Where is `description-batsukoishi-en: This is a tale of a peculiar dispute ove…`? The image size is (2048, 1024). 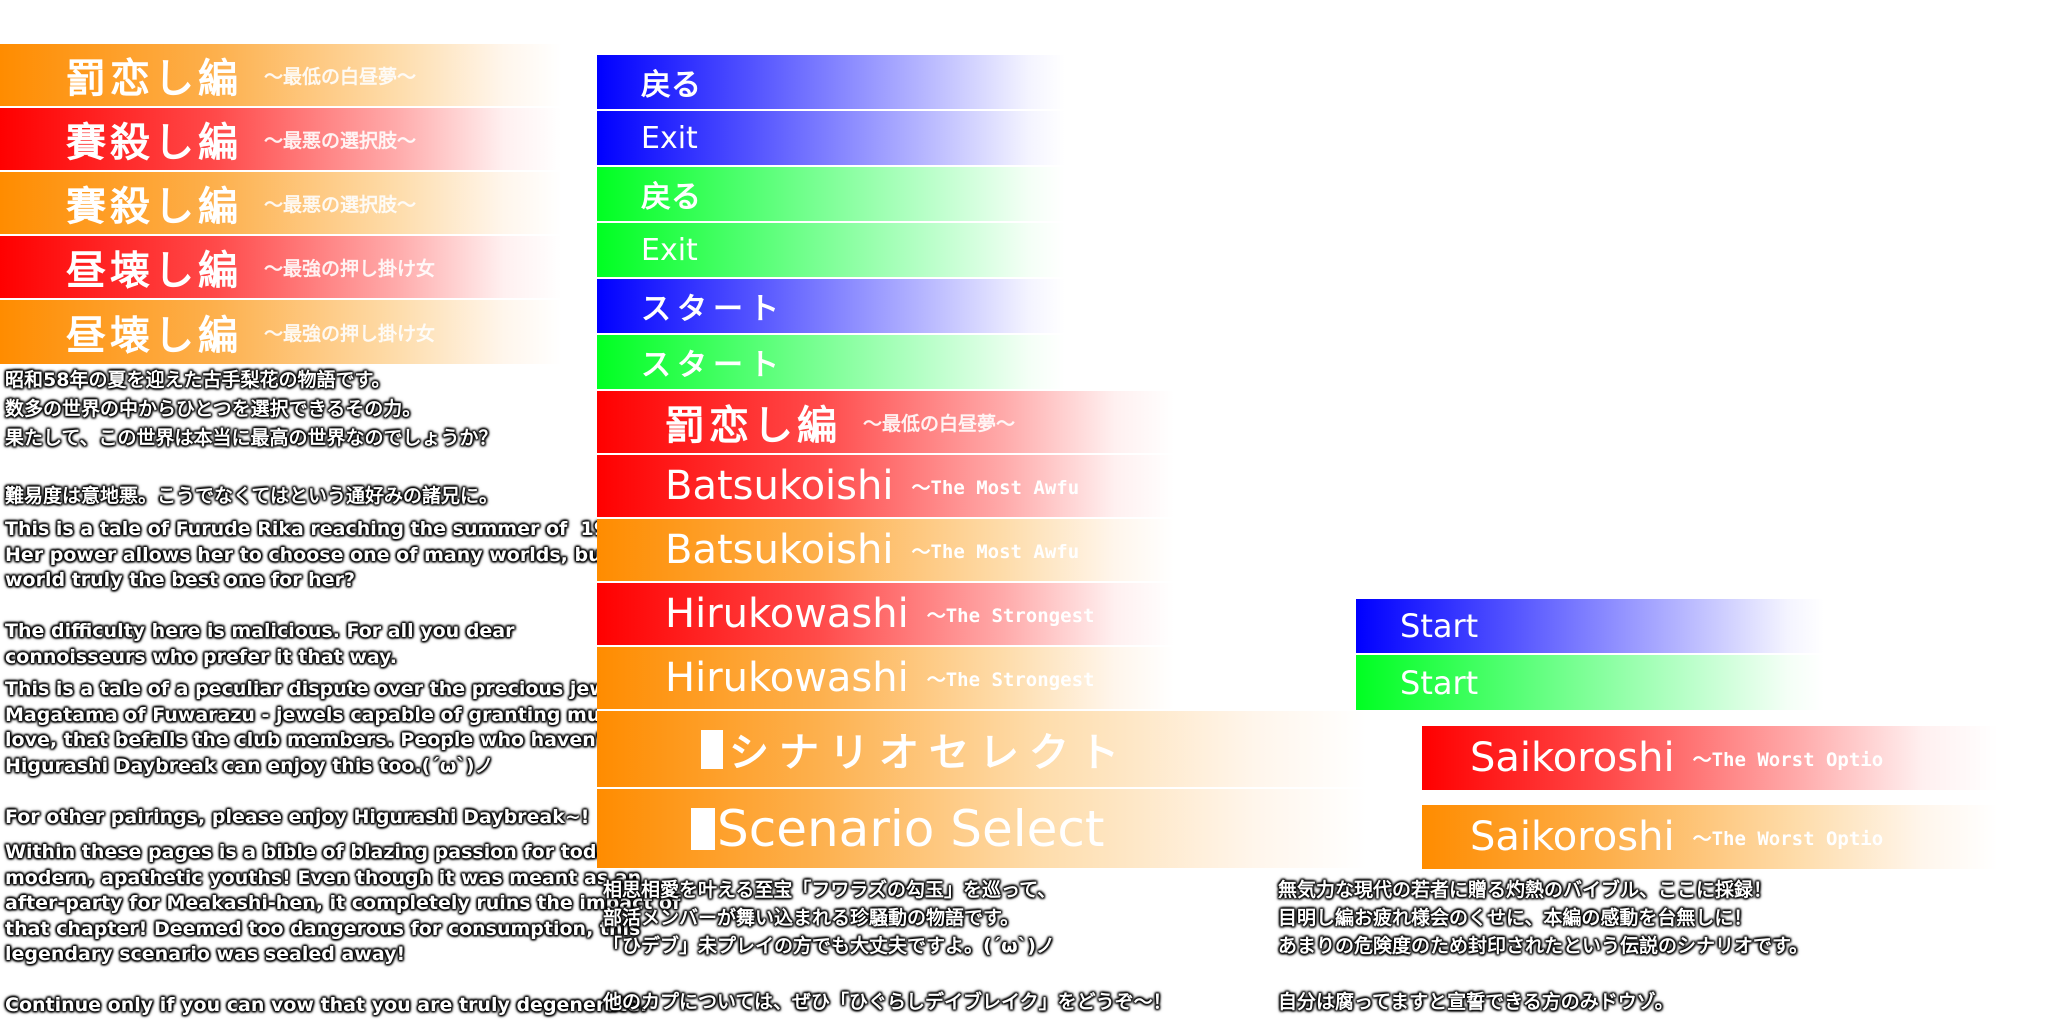 description-batsukoishi-en: This is a tale of a peculiar dispute ove… is located at coordinates (347, 753).